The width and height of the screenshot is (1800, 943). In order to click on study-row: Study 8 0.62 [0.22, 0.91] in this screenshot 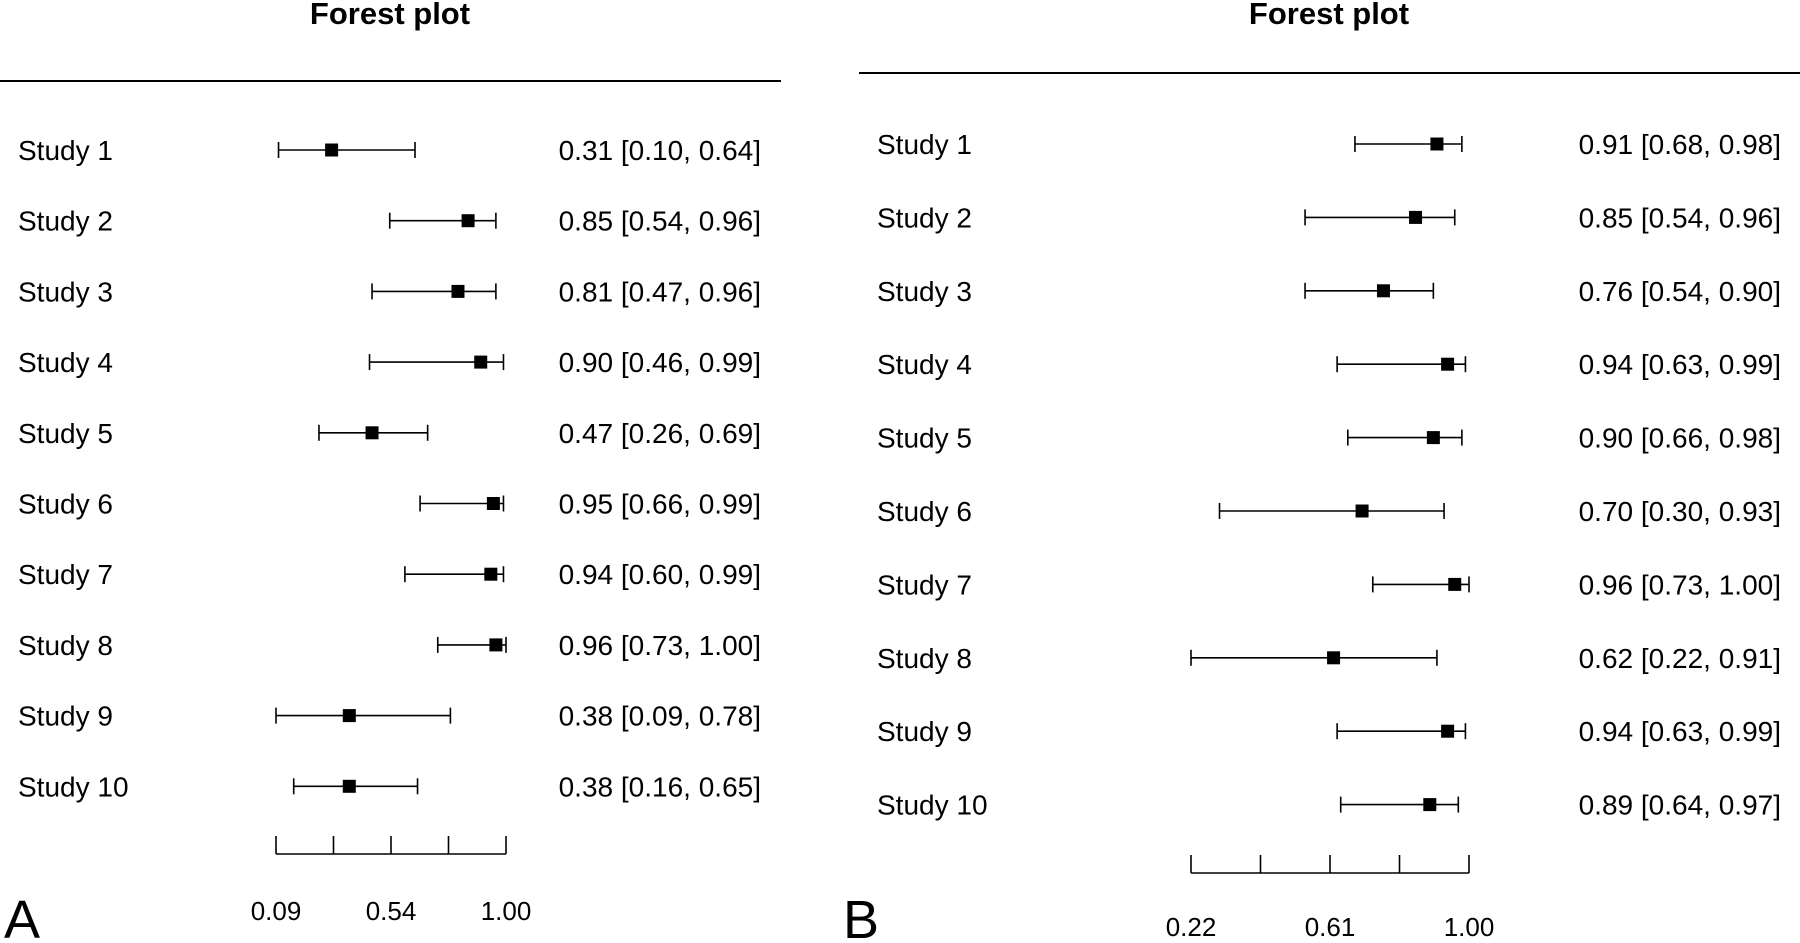, I will do `click(1329, 658)`.